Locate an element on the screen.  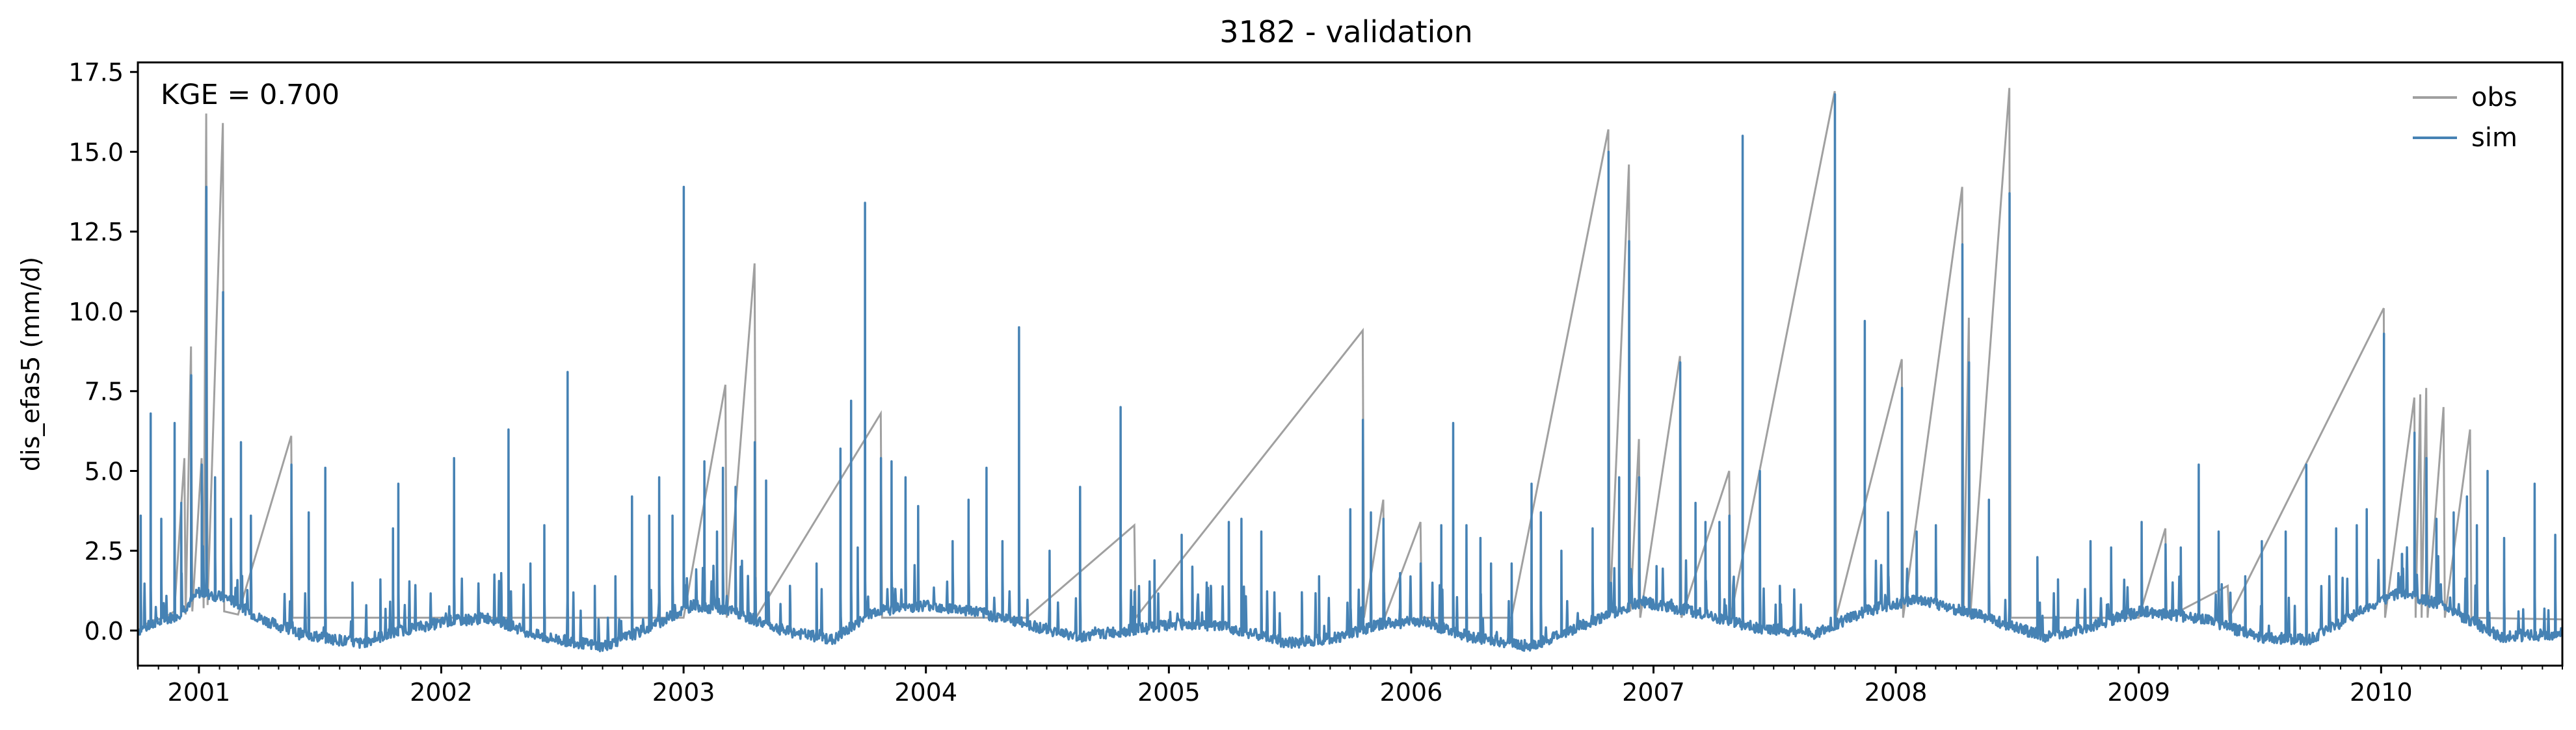
y-tick-label: 7.5 is located at coordinates (104, 392).